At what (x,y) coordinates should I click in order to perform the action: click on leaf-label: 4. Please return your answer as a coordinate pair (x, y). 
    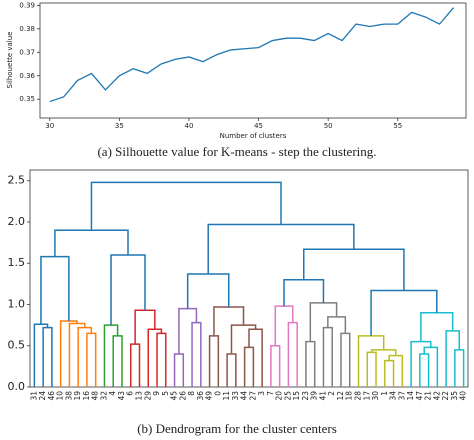
    Looking at the image, I should click on (112, 393).